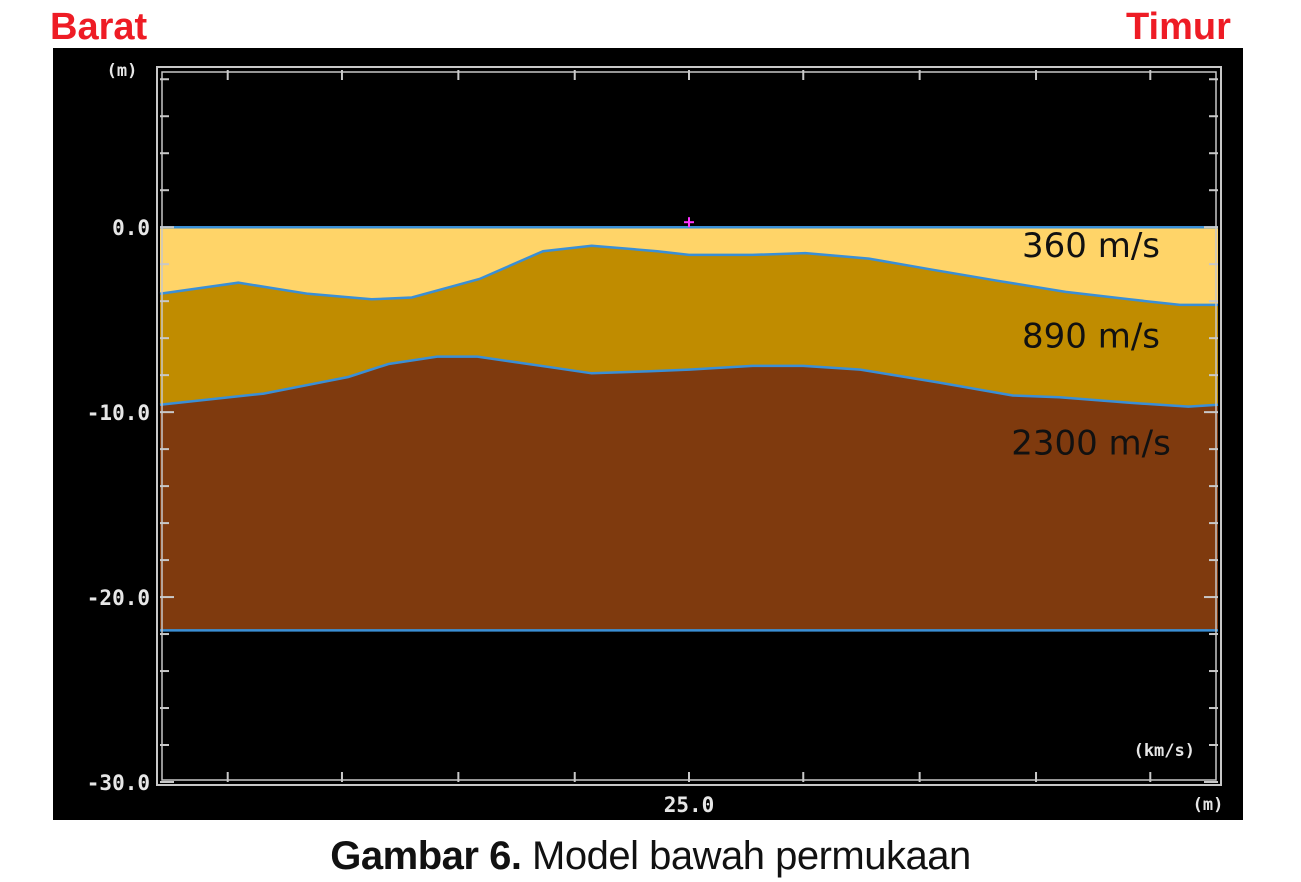 This screenshot has height=882, width=1301. Describe the element at coordinates (689, 381) in the screenshot. I see `boundary-2-3-line` at that location.